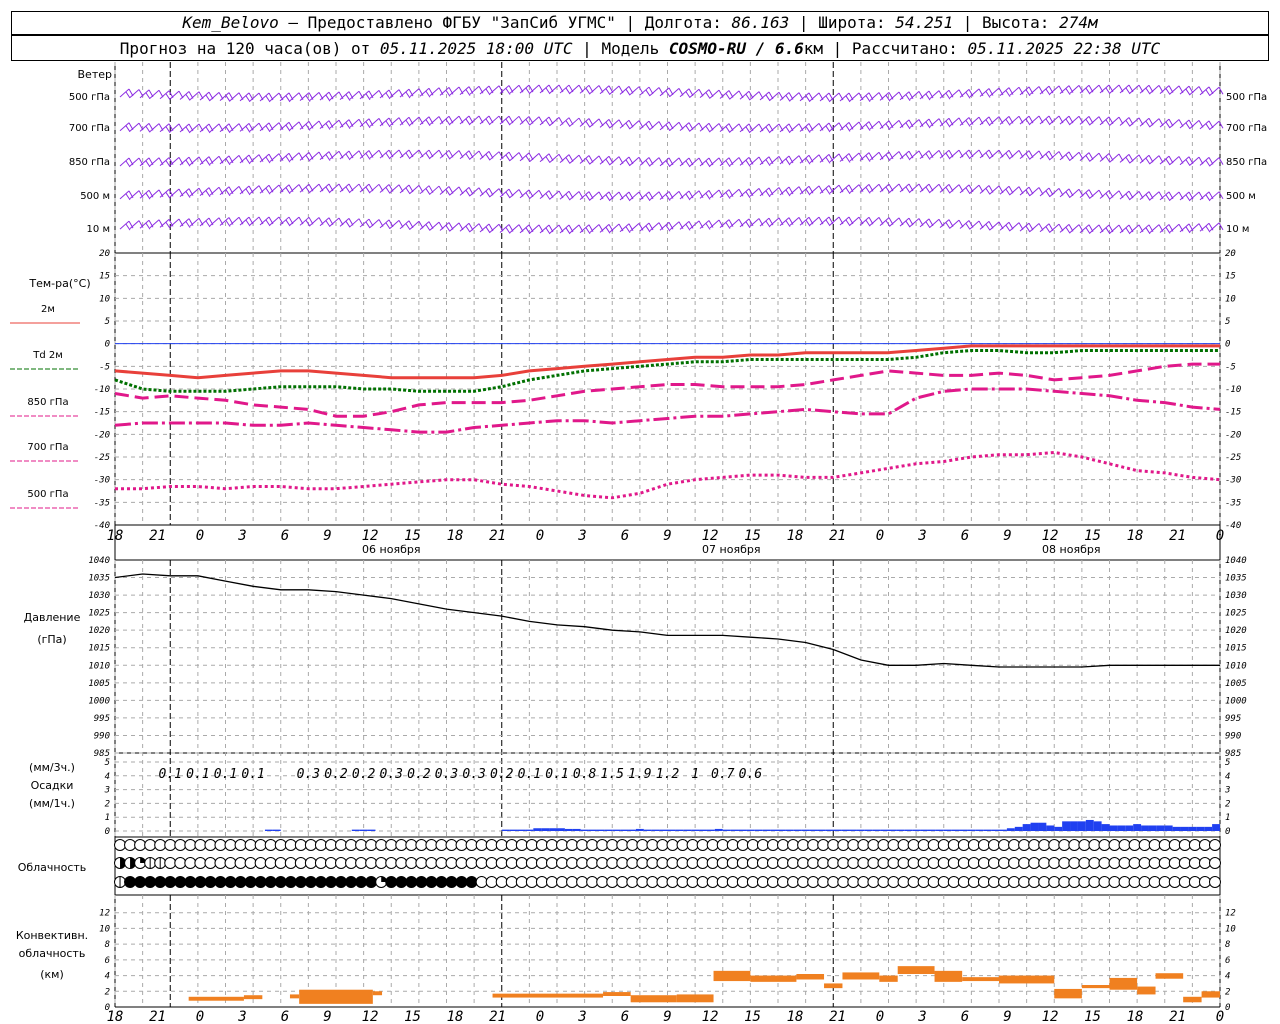 The width and height of the screenshot is (1280, 1024). Describe the element at coordinates (47, 402) in the screenshot. I see `temp-legend-label: 850 гПа` at that location.